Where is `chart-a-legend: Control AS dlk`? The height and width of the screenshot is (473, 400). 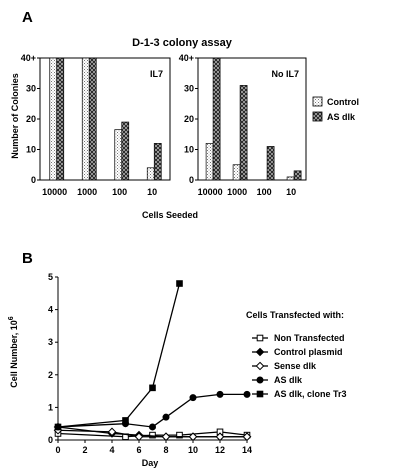
chart-a-legend: Control AS dlk is located at coordinates (335, 109).